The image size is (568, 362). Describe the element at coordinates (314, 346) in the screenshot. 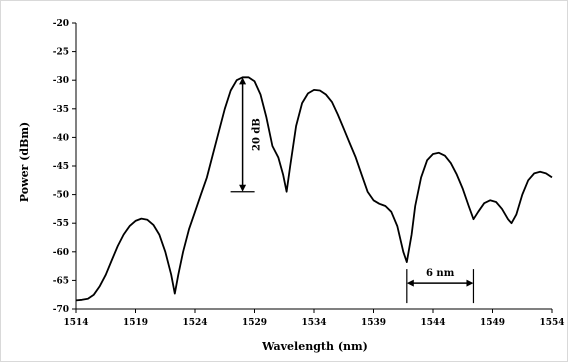

I see `x-axis-title: Wavelength (nm)` at that location.